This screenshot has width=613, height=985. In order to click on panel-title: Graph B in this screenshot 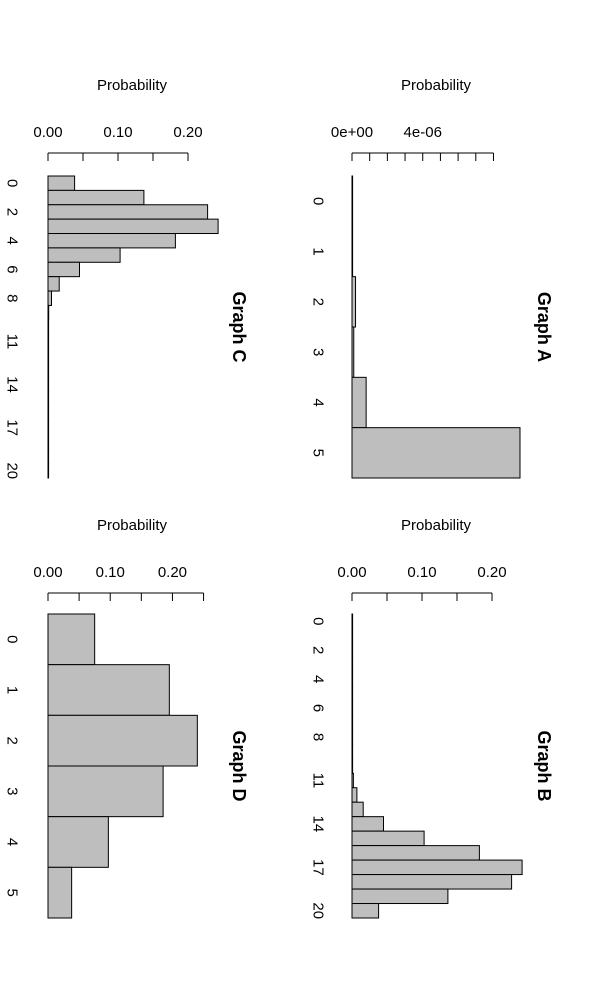, I will do `click(544, 765)`.